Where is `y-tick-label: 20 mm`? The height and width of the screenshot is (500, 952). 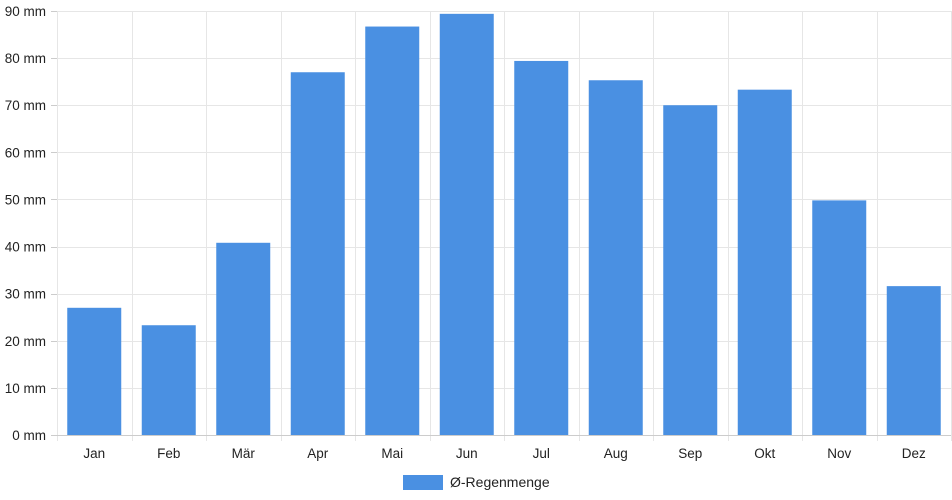 y-tick-label: 20 mm is located at coordinates (25, 341).